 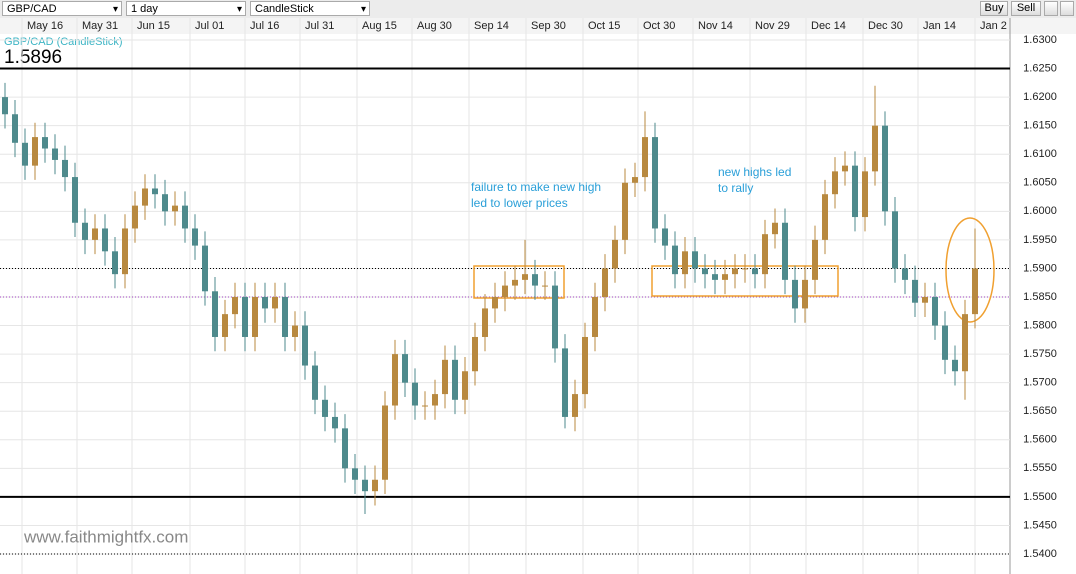 What do you see at coordinates (1040, 468) in the screenshot?
I see `y-tick-label: 1.5550` at bounding box center [1040, 468].